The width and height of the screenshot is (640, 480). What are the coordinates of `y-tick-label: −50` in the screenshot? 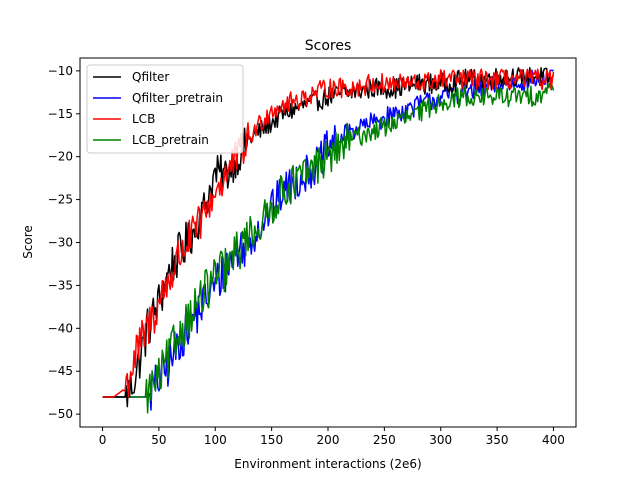 It's located at (60, 414).